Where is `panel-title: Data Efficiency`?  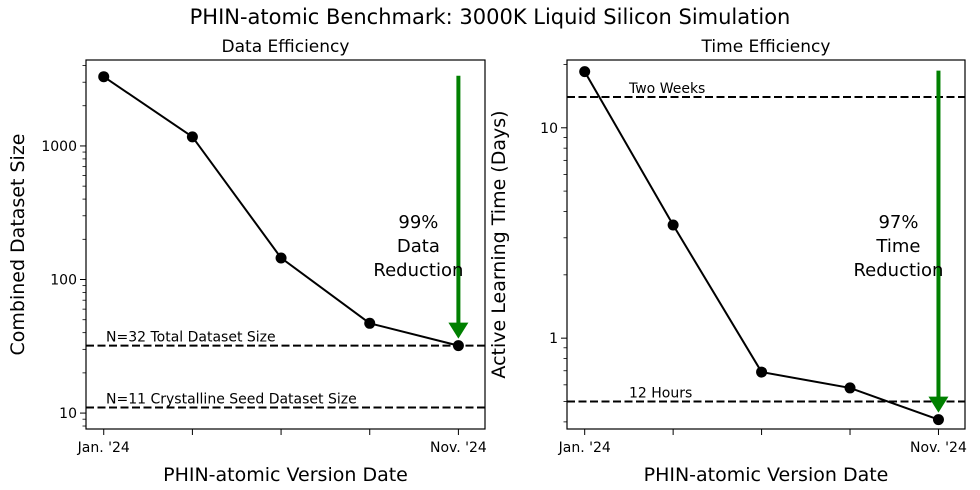 panel-title: Data Efficiency is located at coordinates (286, 47).